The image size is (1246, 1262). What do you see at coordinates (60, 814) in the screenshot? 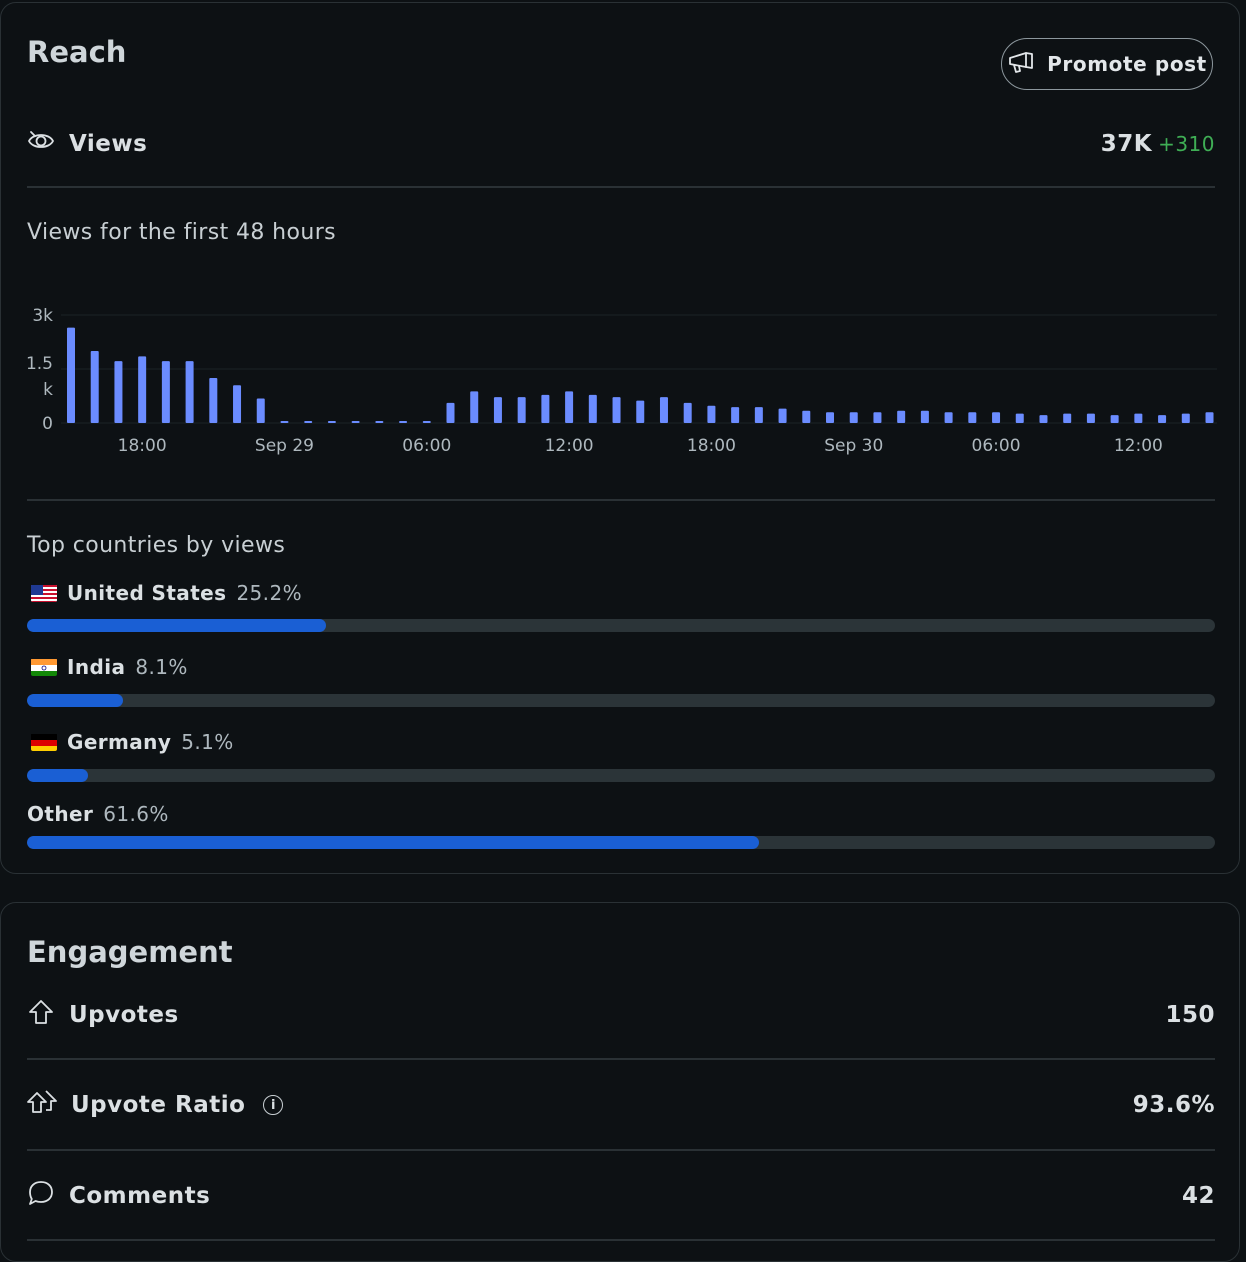
I see `country-name: Other` at bounding box center [60, 814].